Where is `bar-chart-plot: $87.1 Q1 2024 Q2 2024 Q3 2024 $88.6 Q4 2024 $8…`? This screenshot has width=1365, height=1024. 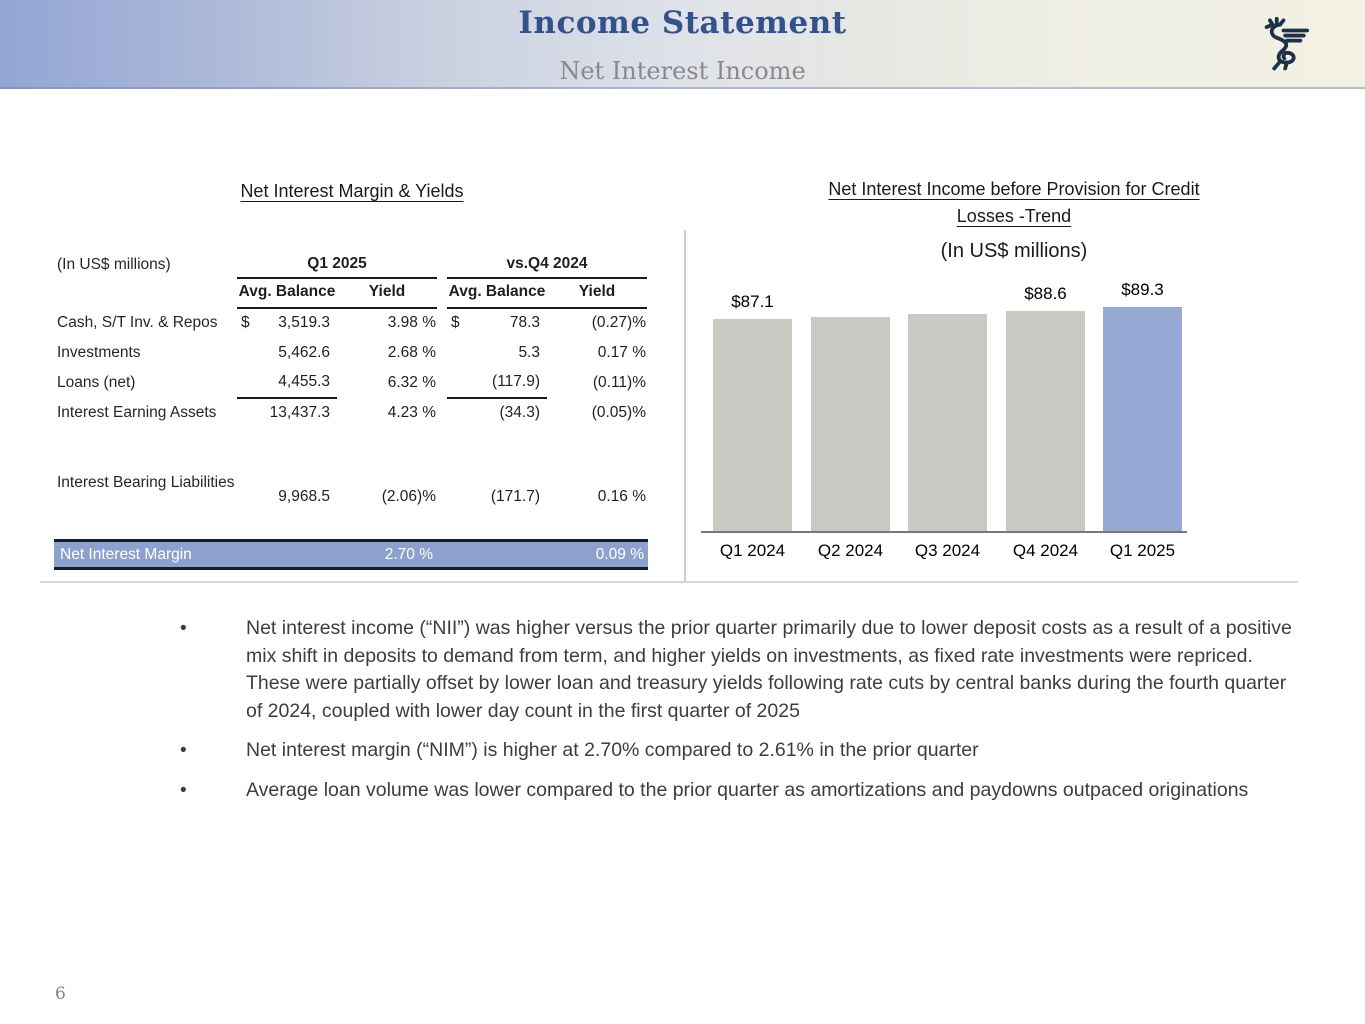
bar-chart-plot: $87.1 Q1 2024 Q2 2024 Q3 2024 $88.6 Q4 2024 $8… is located at coordinates (944, 415).